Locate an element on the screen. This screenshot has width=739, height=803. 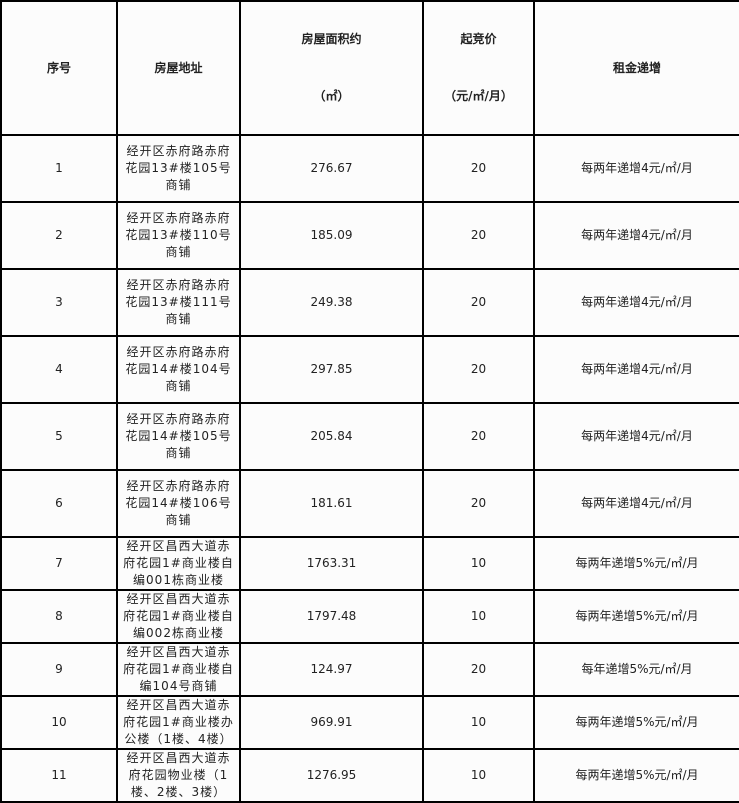
cell-index: 10 is located at coordinates (59, 722).